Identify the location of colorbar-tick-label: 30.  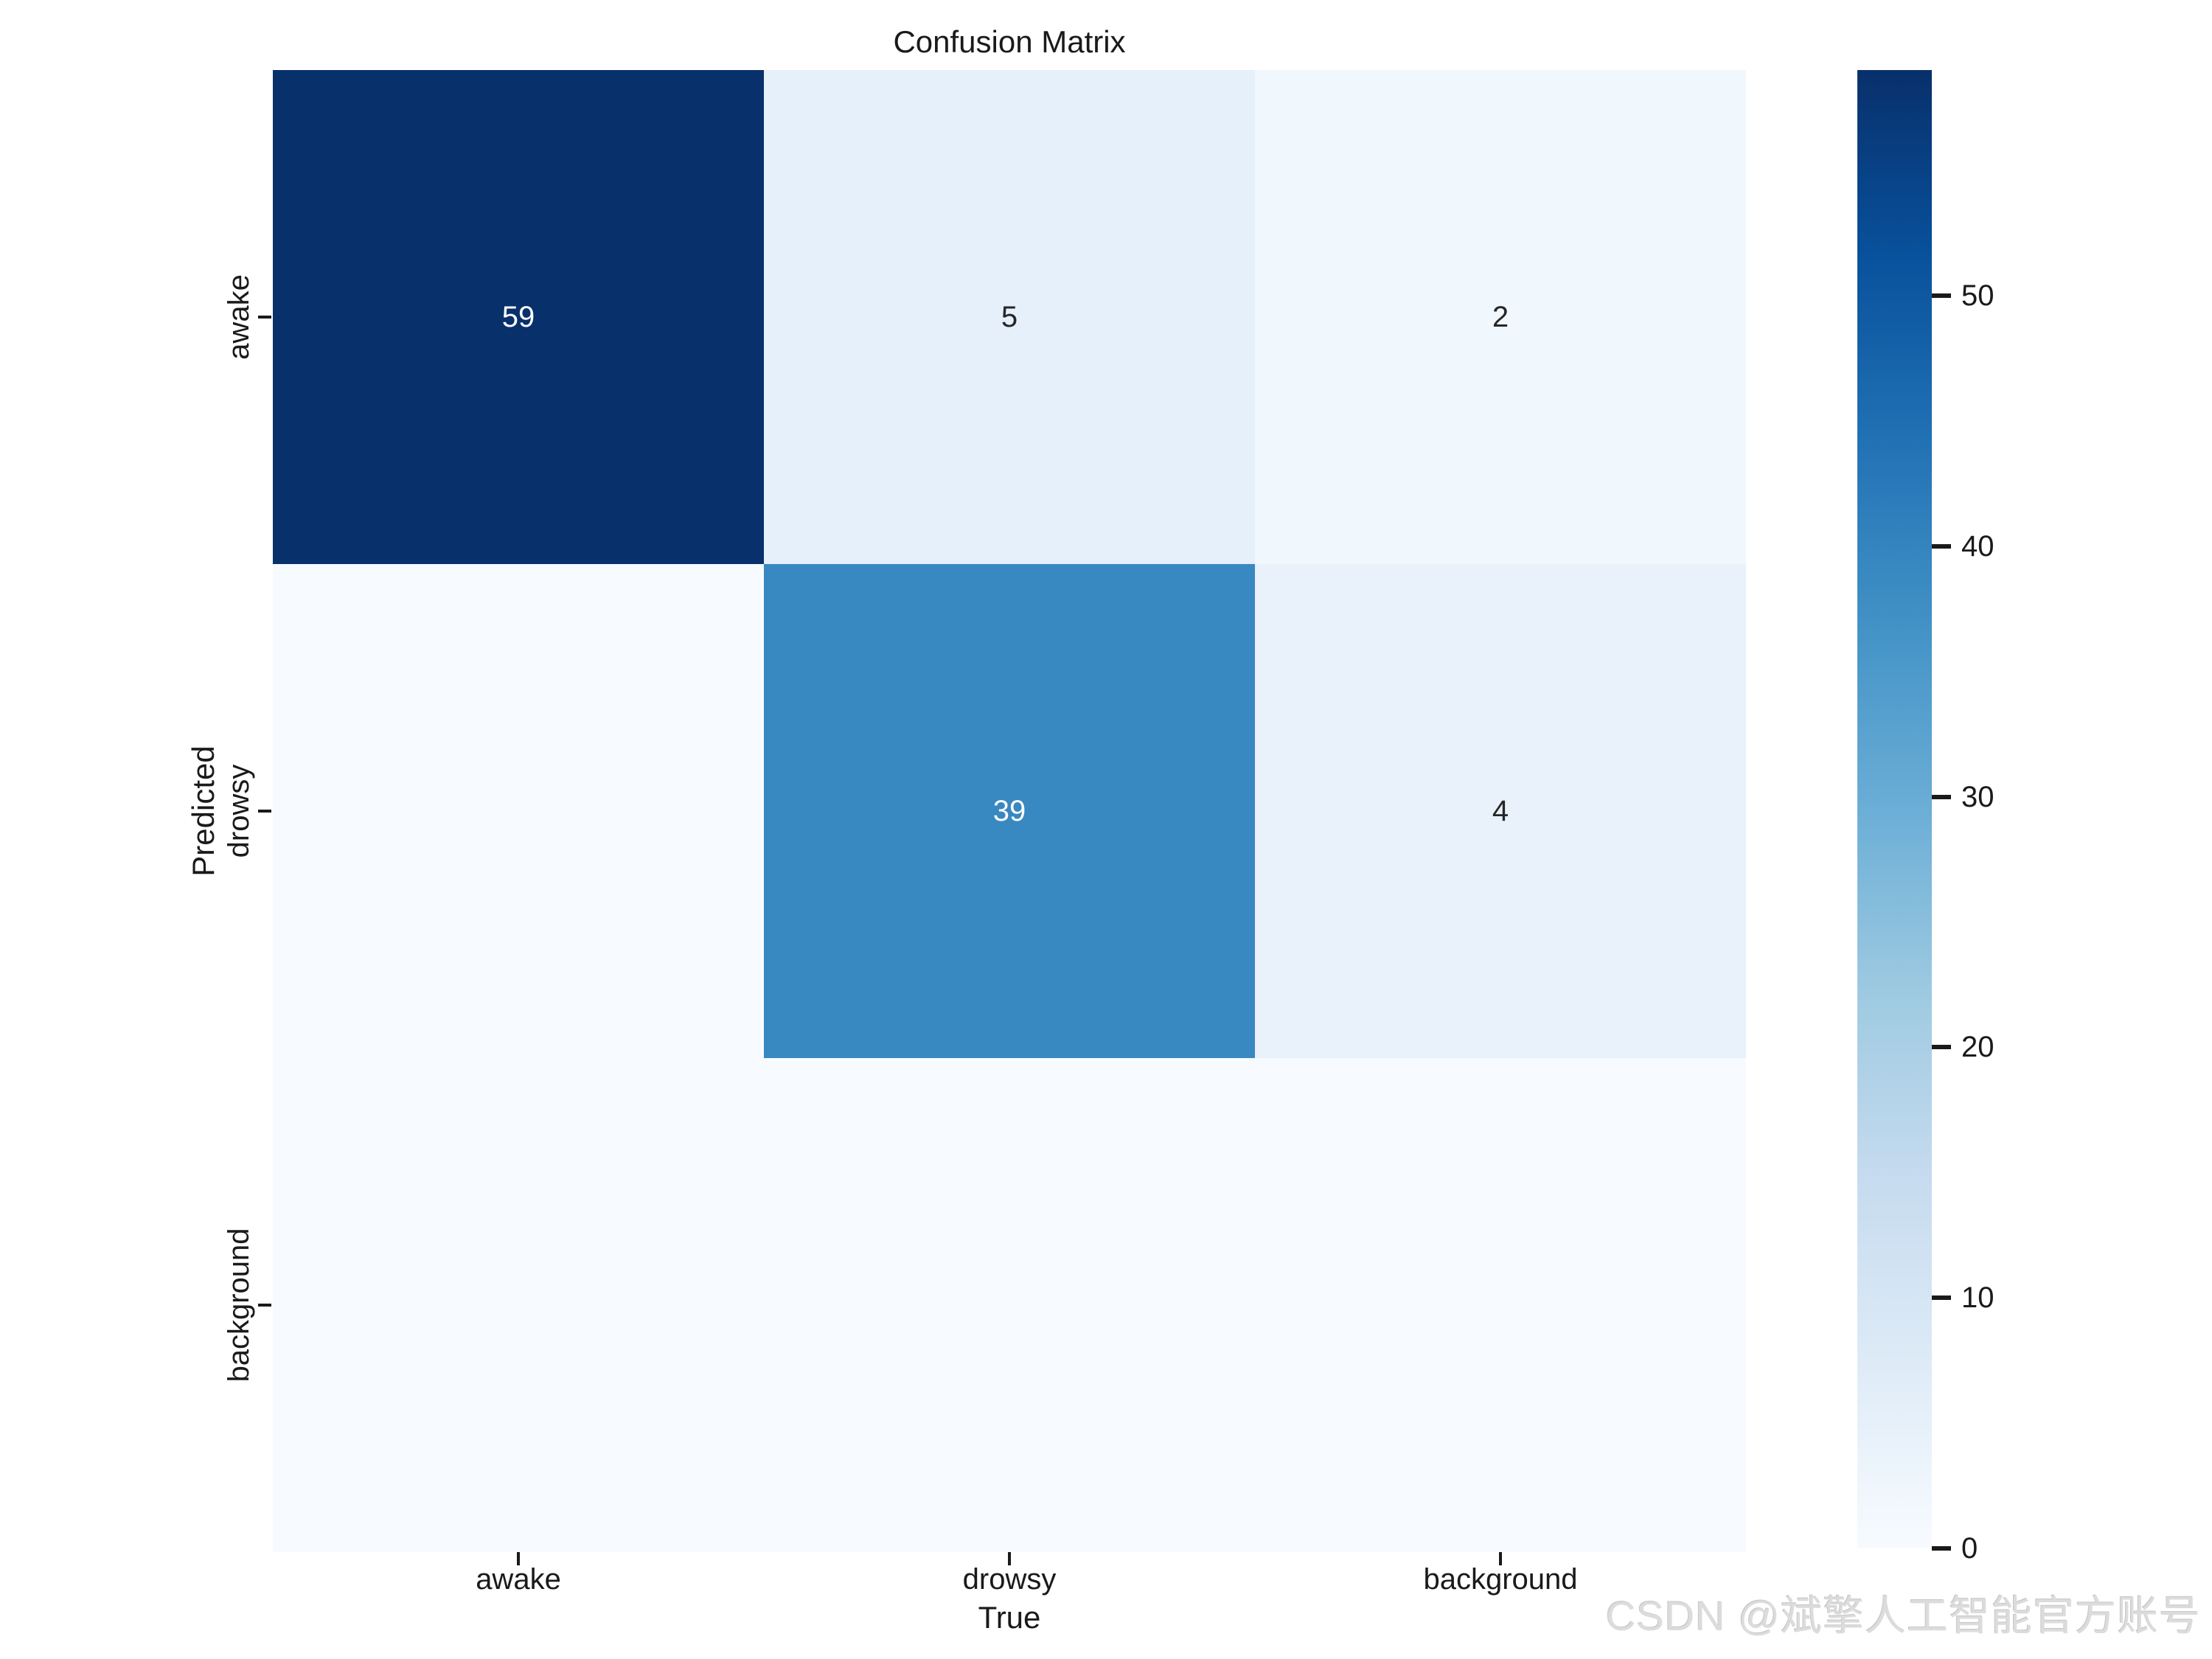
(1977, 796).